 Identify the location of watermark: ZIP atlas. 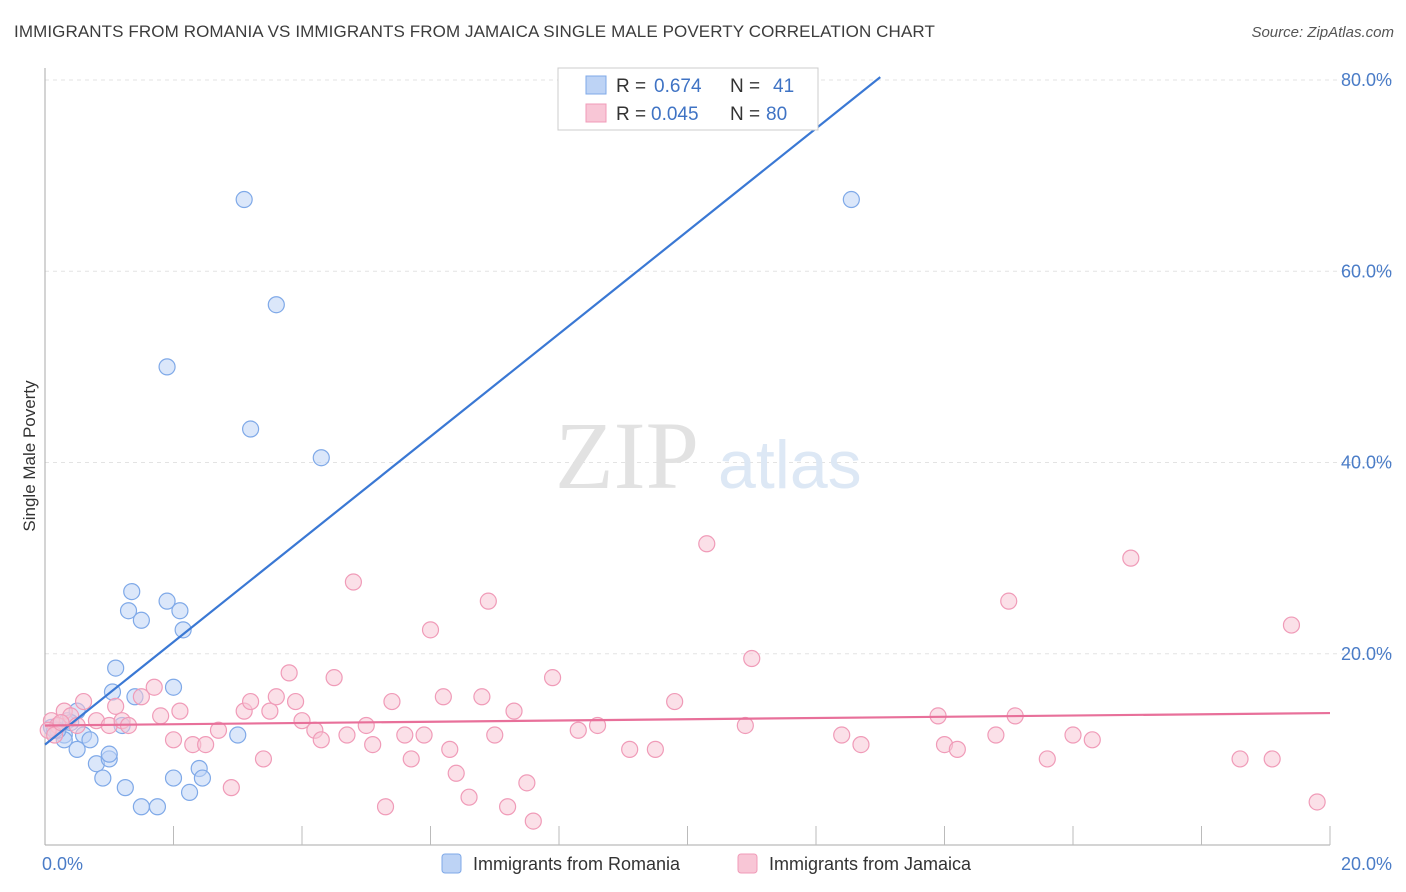
(708, 455).